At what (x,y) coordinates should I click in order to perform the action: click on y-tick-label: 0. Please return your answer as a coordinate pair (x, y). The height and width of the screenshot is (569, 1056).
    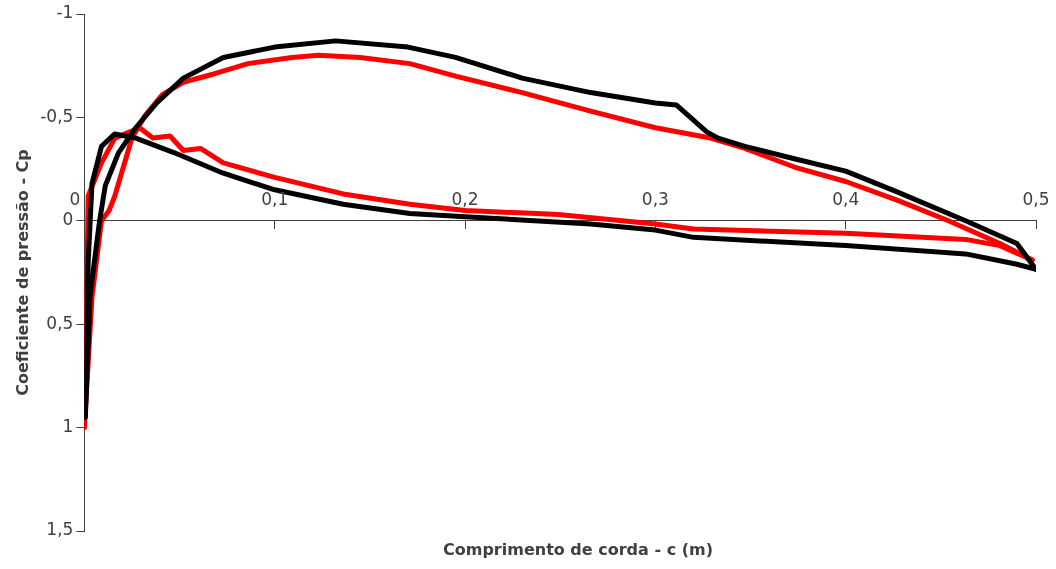
    Looking at the image, I should click on (68, 219).